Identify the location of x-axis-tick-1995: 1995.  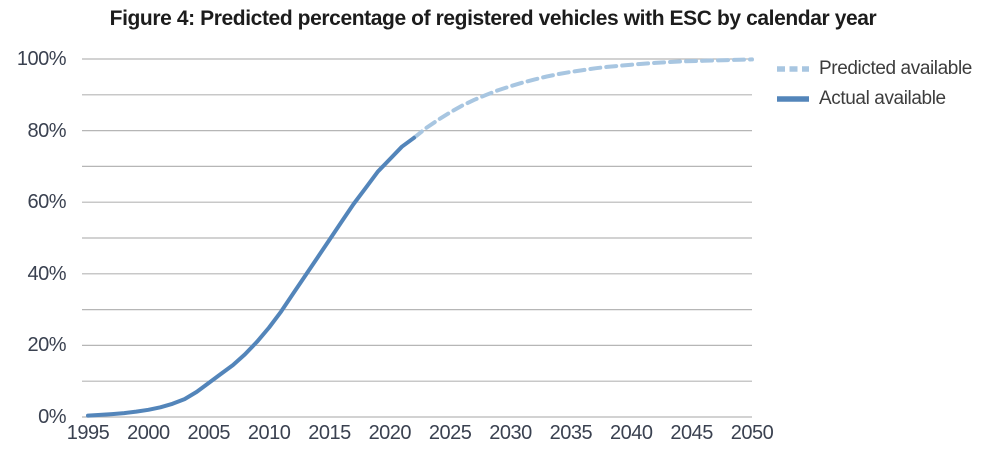
(88, 433).